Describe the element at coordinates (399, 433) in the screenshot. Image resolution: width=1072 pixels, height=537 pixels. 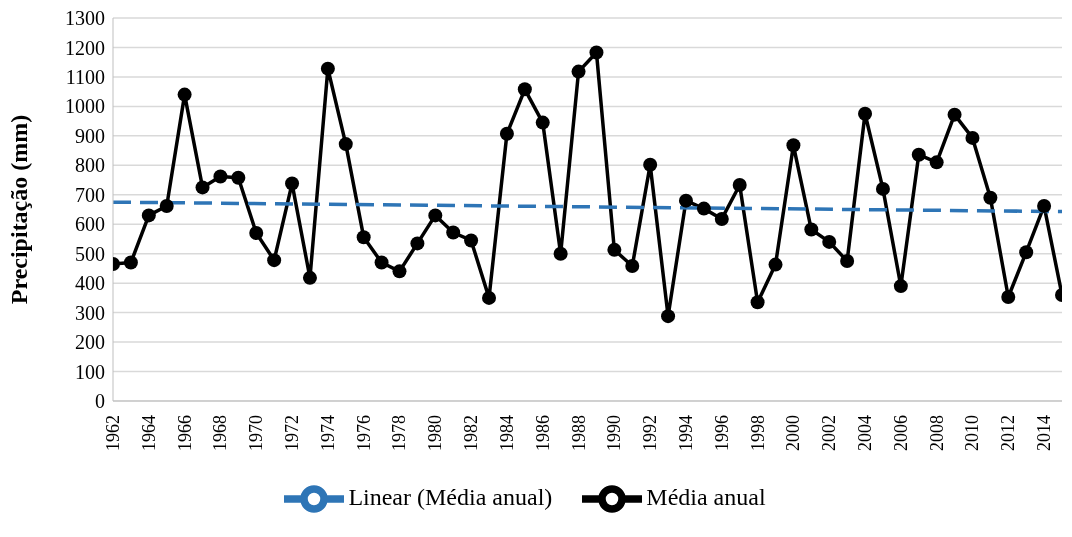
I see `x-tick-label: 1978` at that location.